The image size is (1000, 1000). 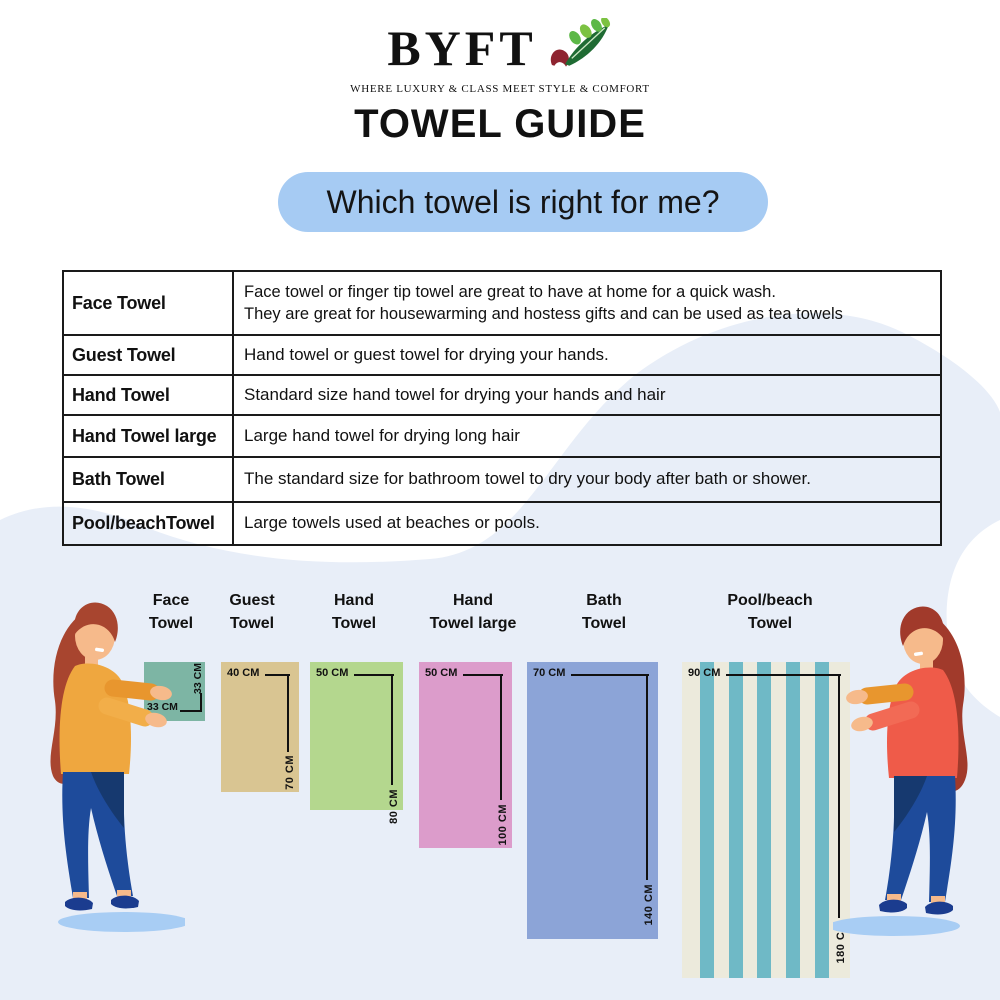 I want to click on hand-towel-large-swatch: 50 CM 100 CM, so click(x=465, y=755).